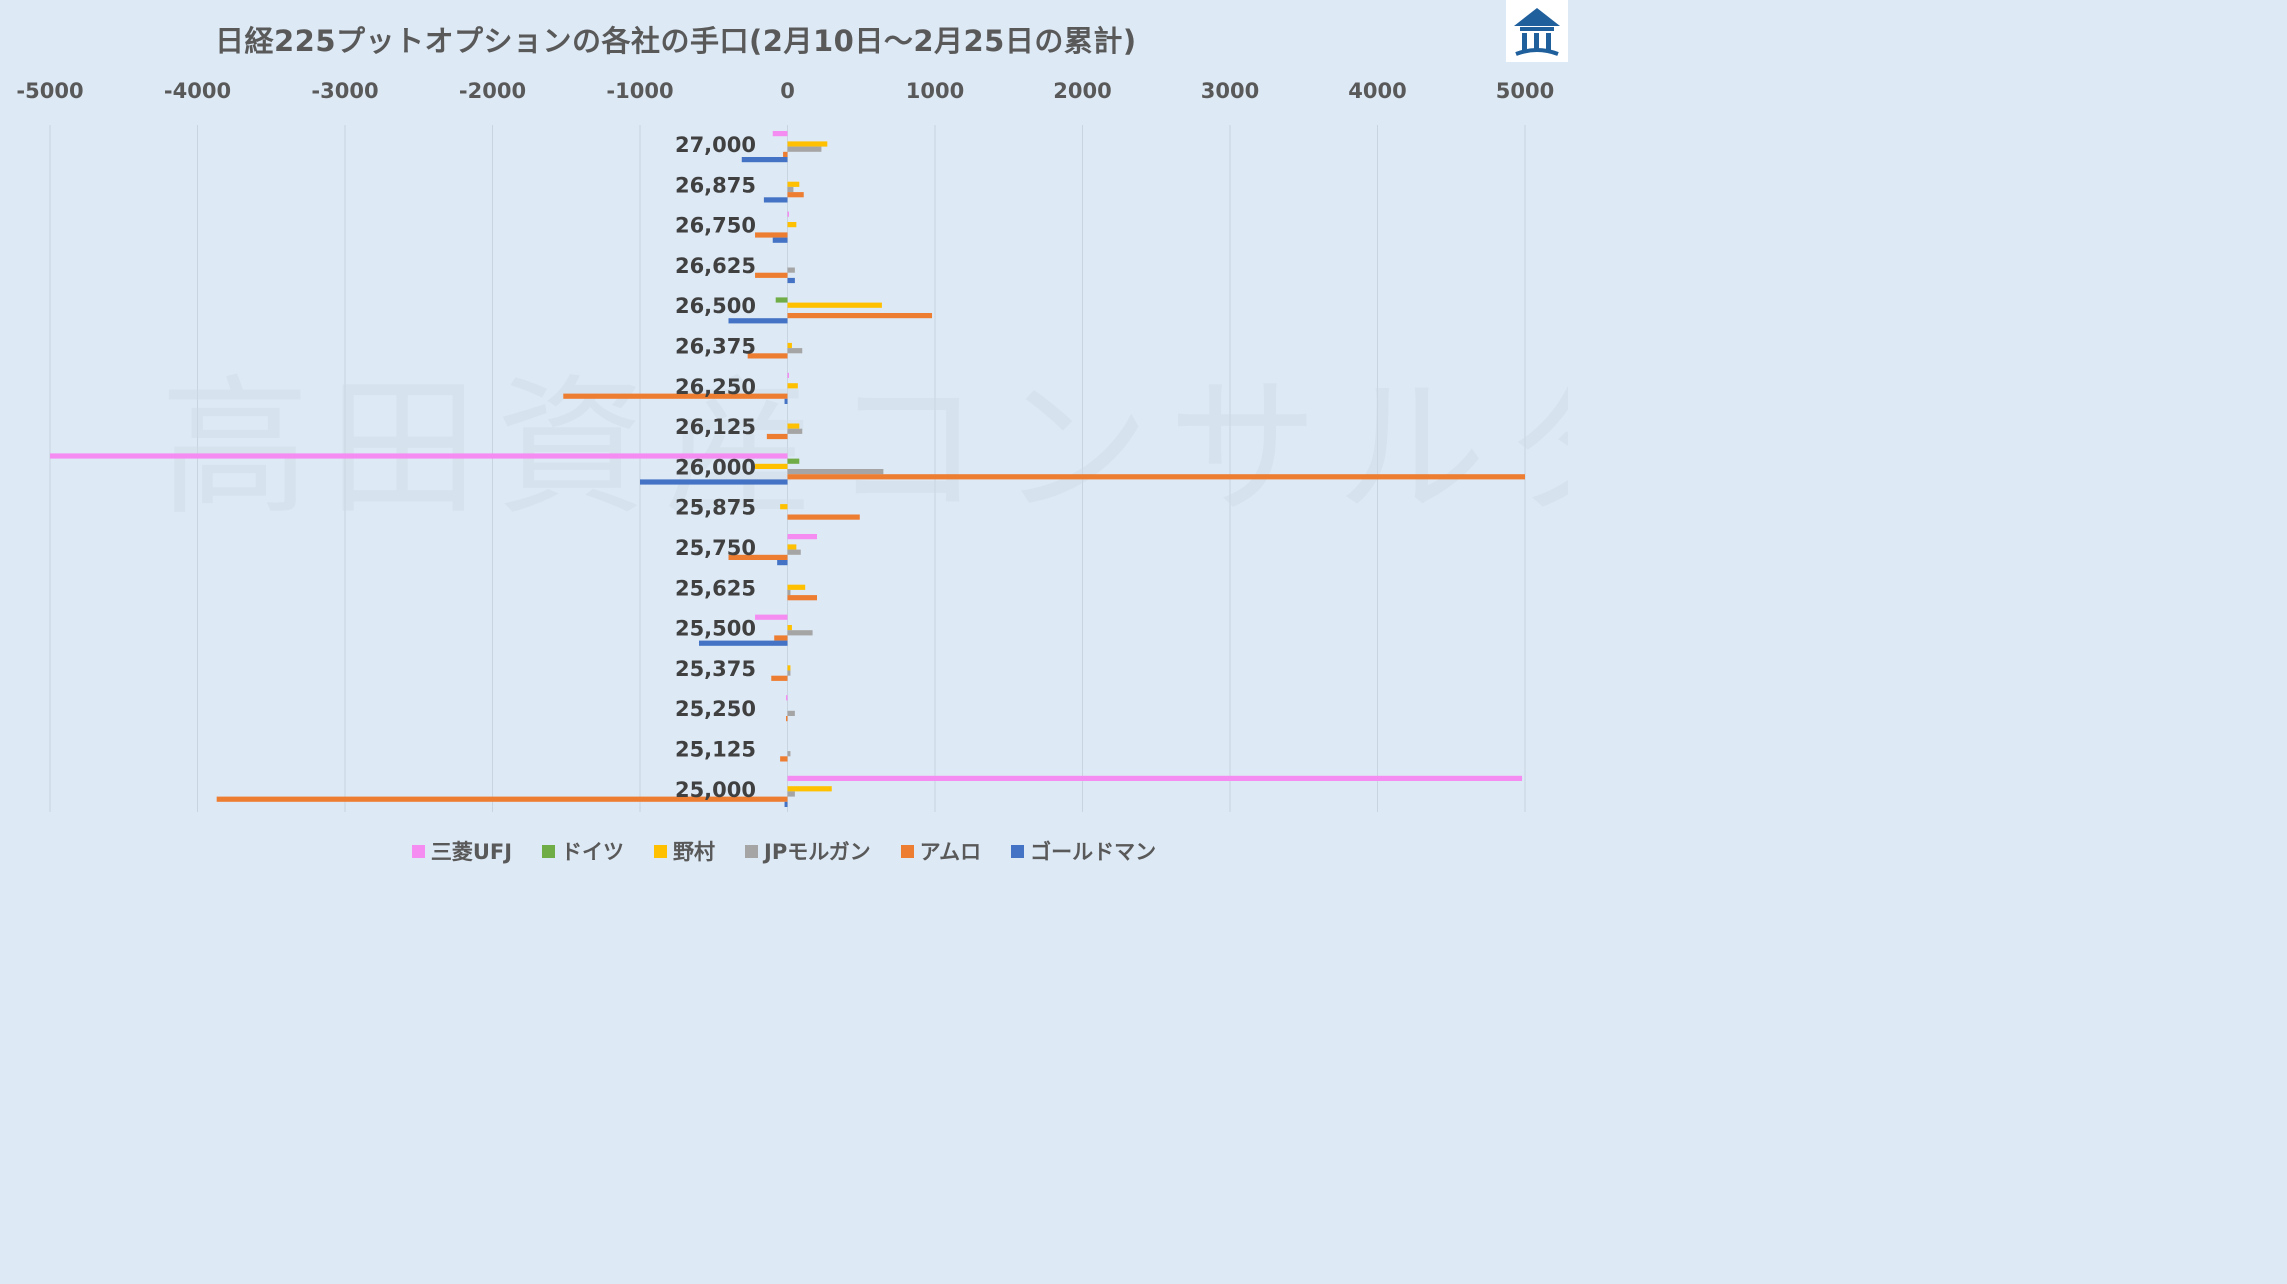 This screenshot has height=1284, width=2287. Describe the element at coordinates (344, 91) in the screenshot. I see `x-tick-label: -3000` at that location.